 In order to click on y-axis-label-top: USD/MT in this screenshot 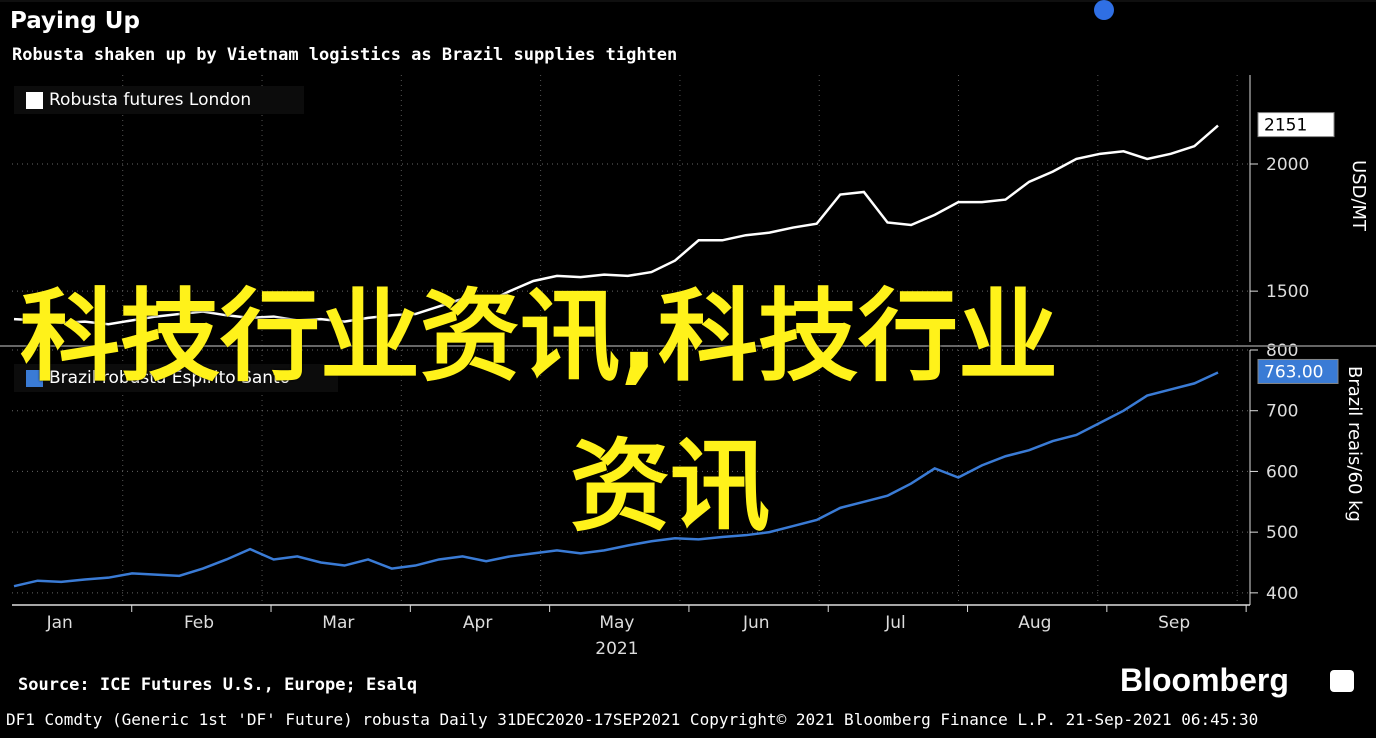, I will do `click(1358, 196)`.